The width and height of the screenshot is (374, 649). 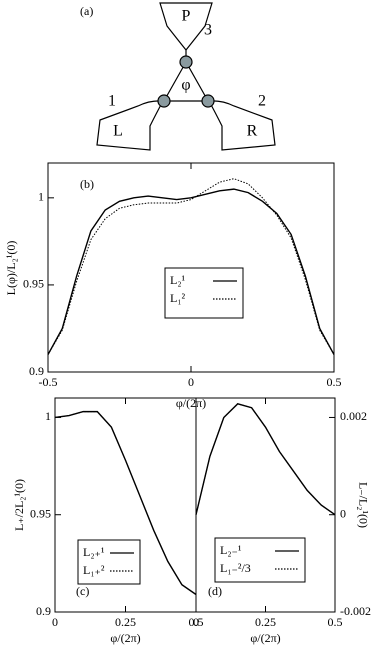 What do you see at coordinates (252, 131) in the screenshot?
I see `node-label: R` at bounding box center [252, 131].